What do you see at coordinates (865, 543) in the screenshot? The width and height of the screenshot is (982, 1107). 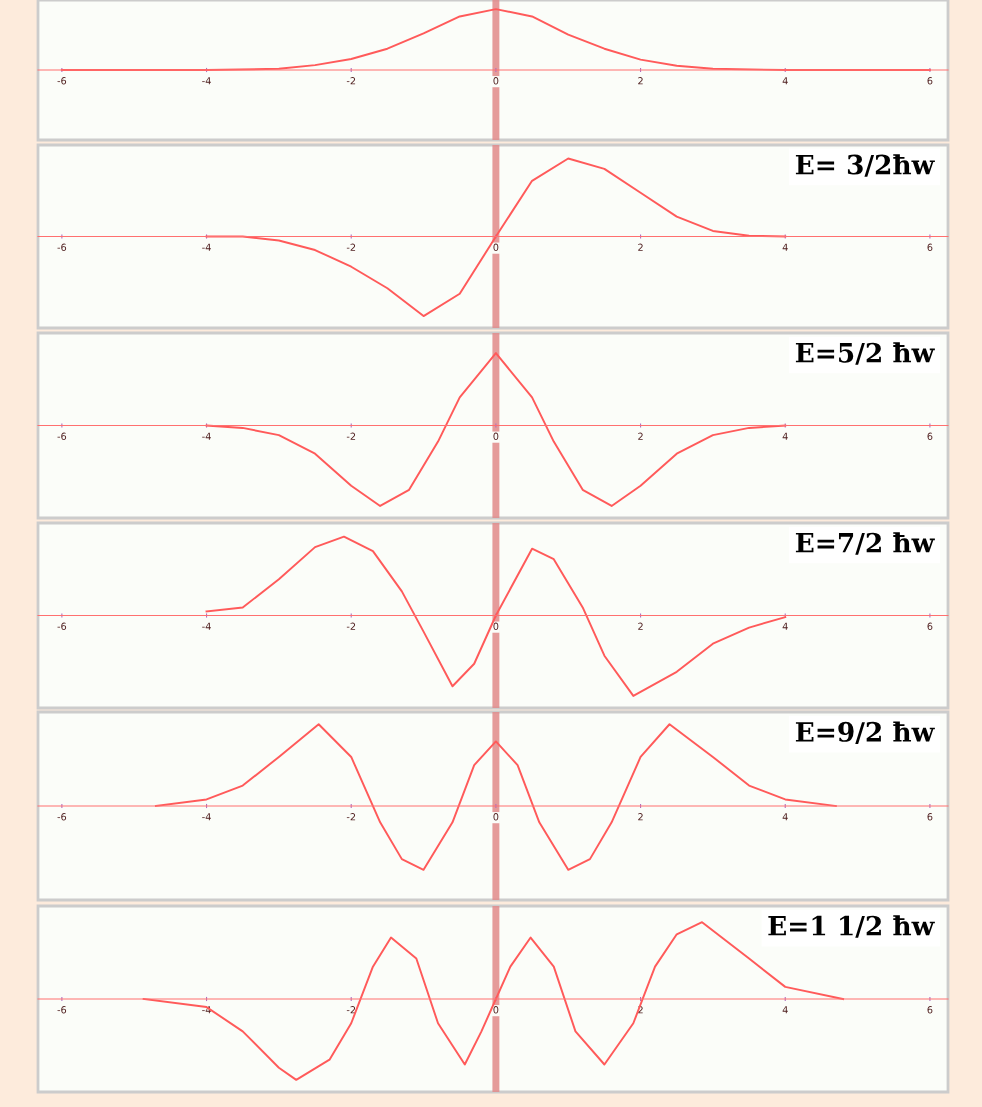 I see `annotation: E=7/2 ħw` at bounding box center [865, 543].